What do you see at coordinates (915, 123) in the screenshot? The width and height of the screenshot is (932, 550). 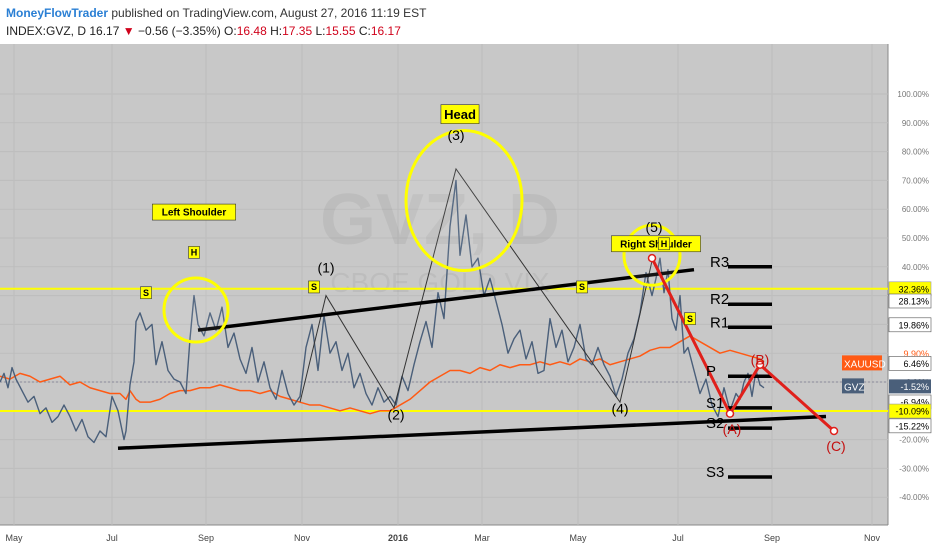 I see `y-tick-label: 90.00%` at bounding box center [915, 123].